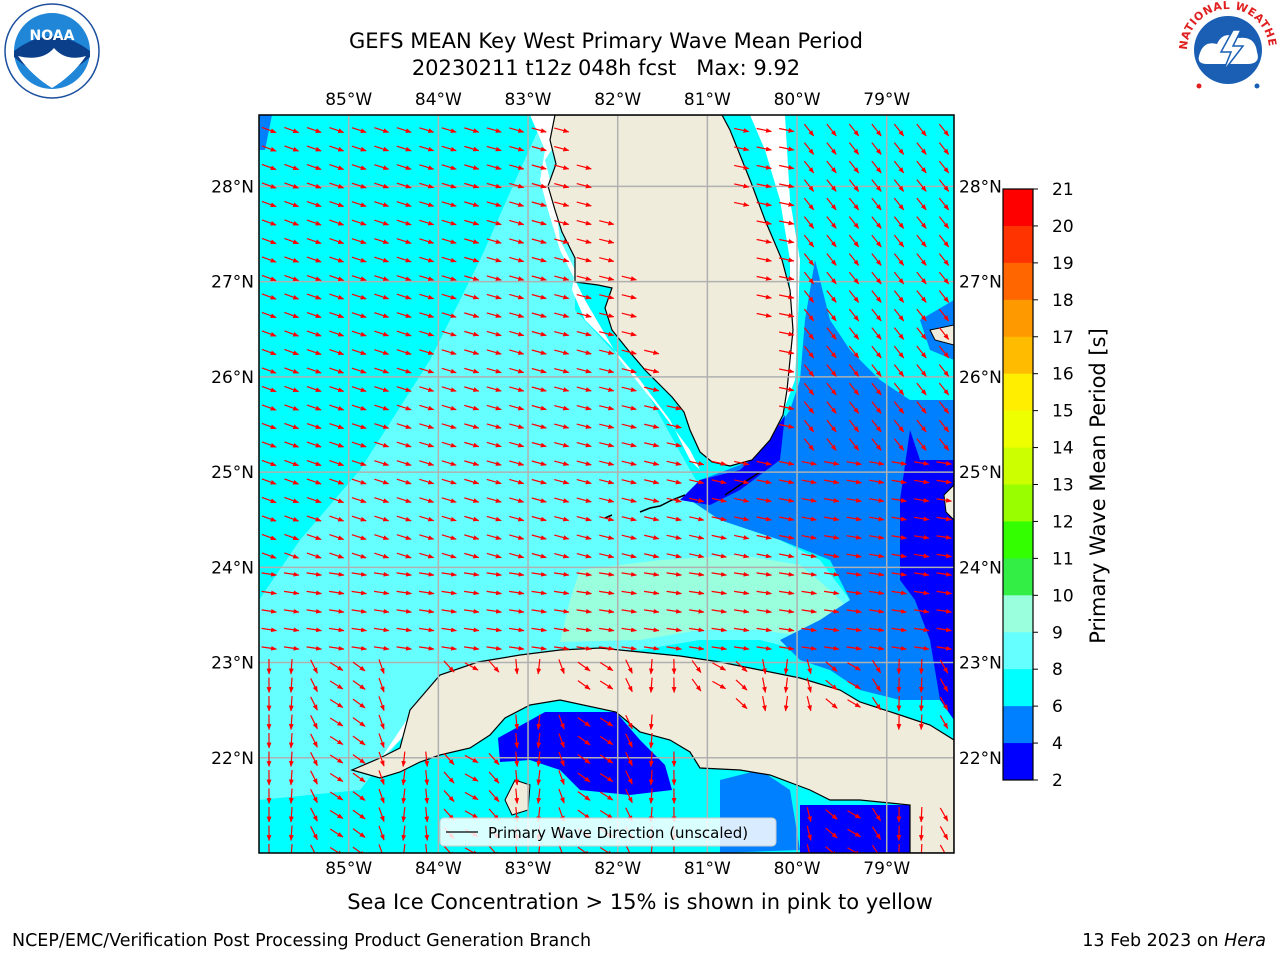 The height and width of the screenshot is (960, 1280). I want to click on lat-label-left: 24°N, so click(232, 568).